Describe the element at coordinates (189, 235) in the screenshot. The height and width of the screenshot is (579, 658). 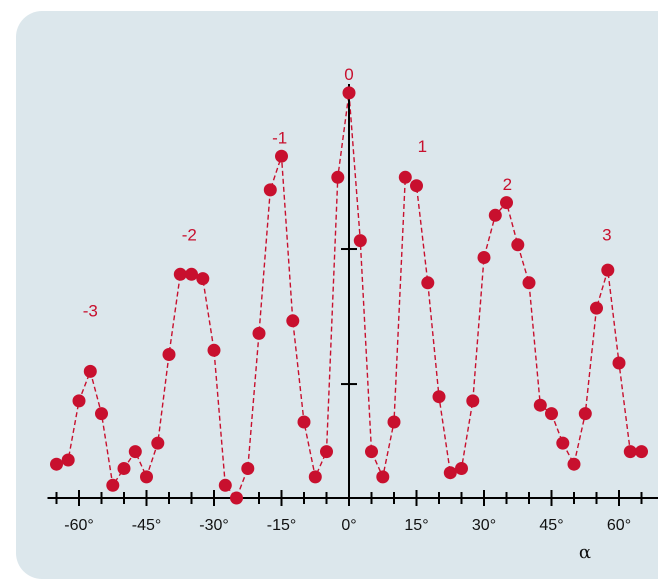
I see `diffraction-order-label: -2` at that location.